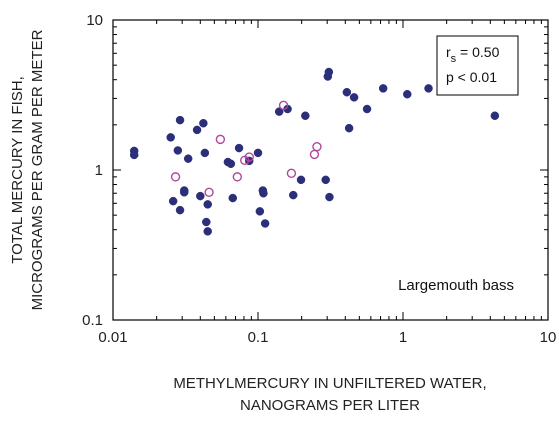 This screenshot has height=429, width=559. I want to click on y-tick-label: 1, so click(99, 170).